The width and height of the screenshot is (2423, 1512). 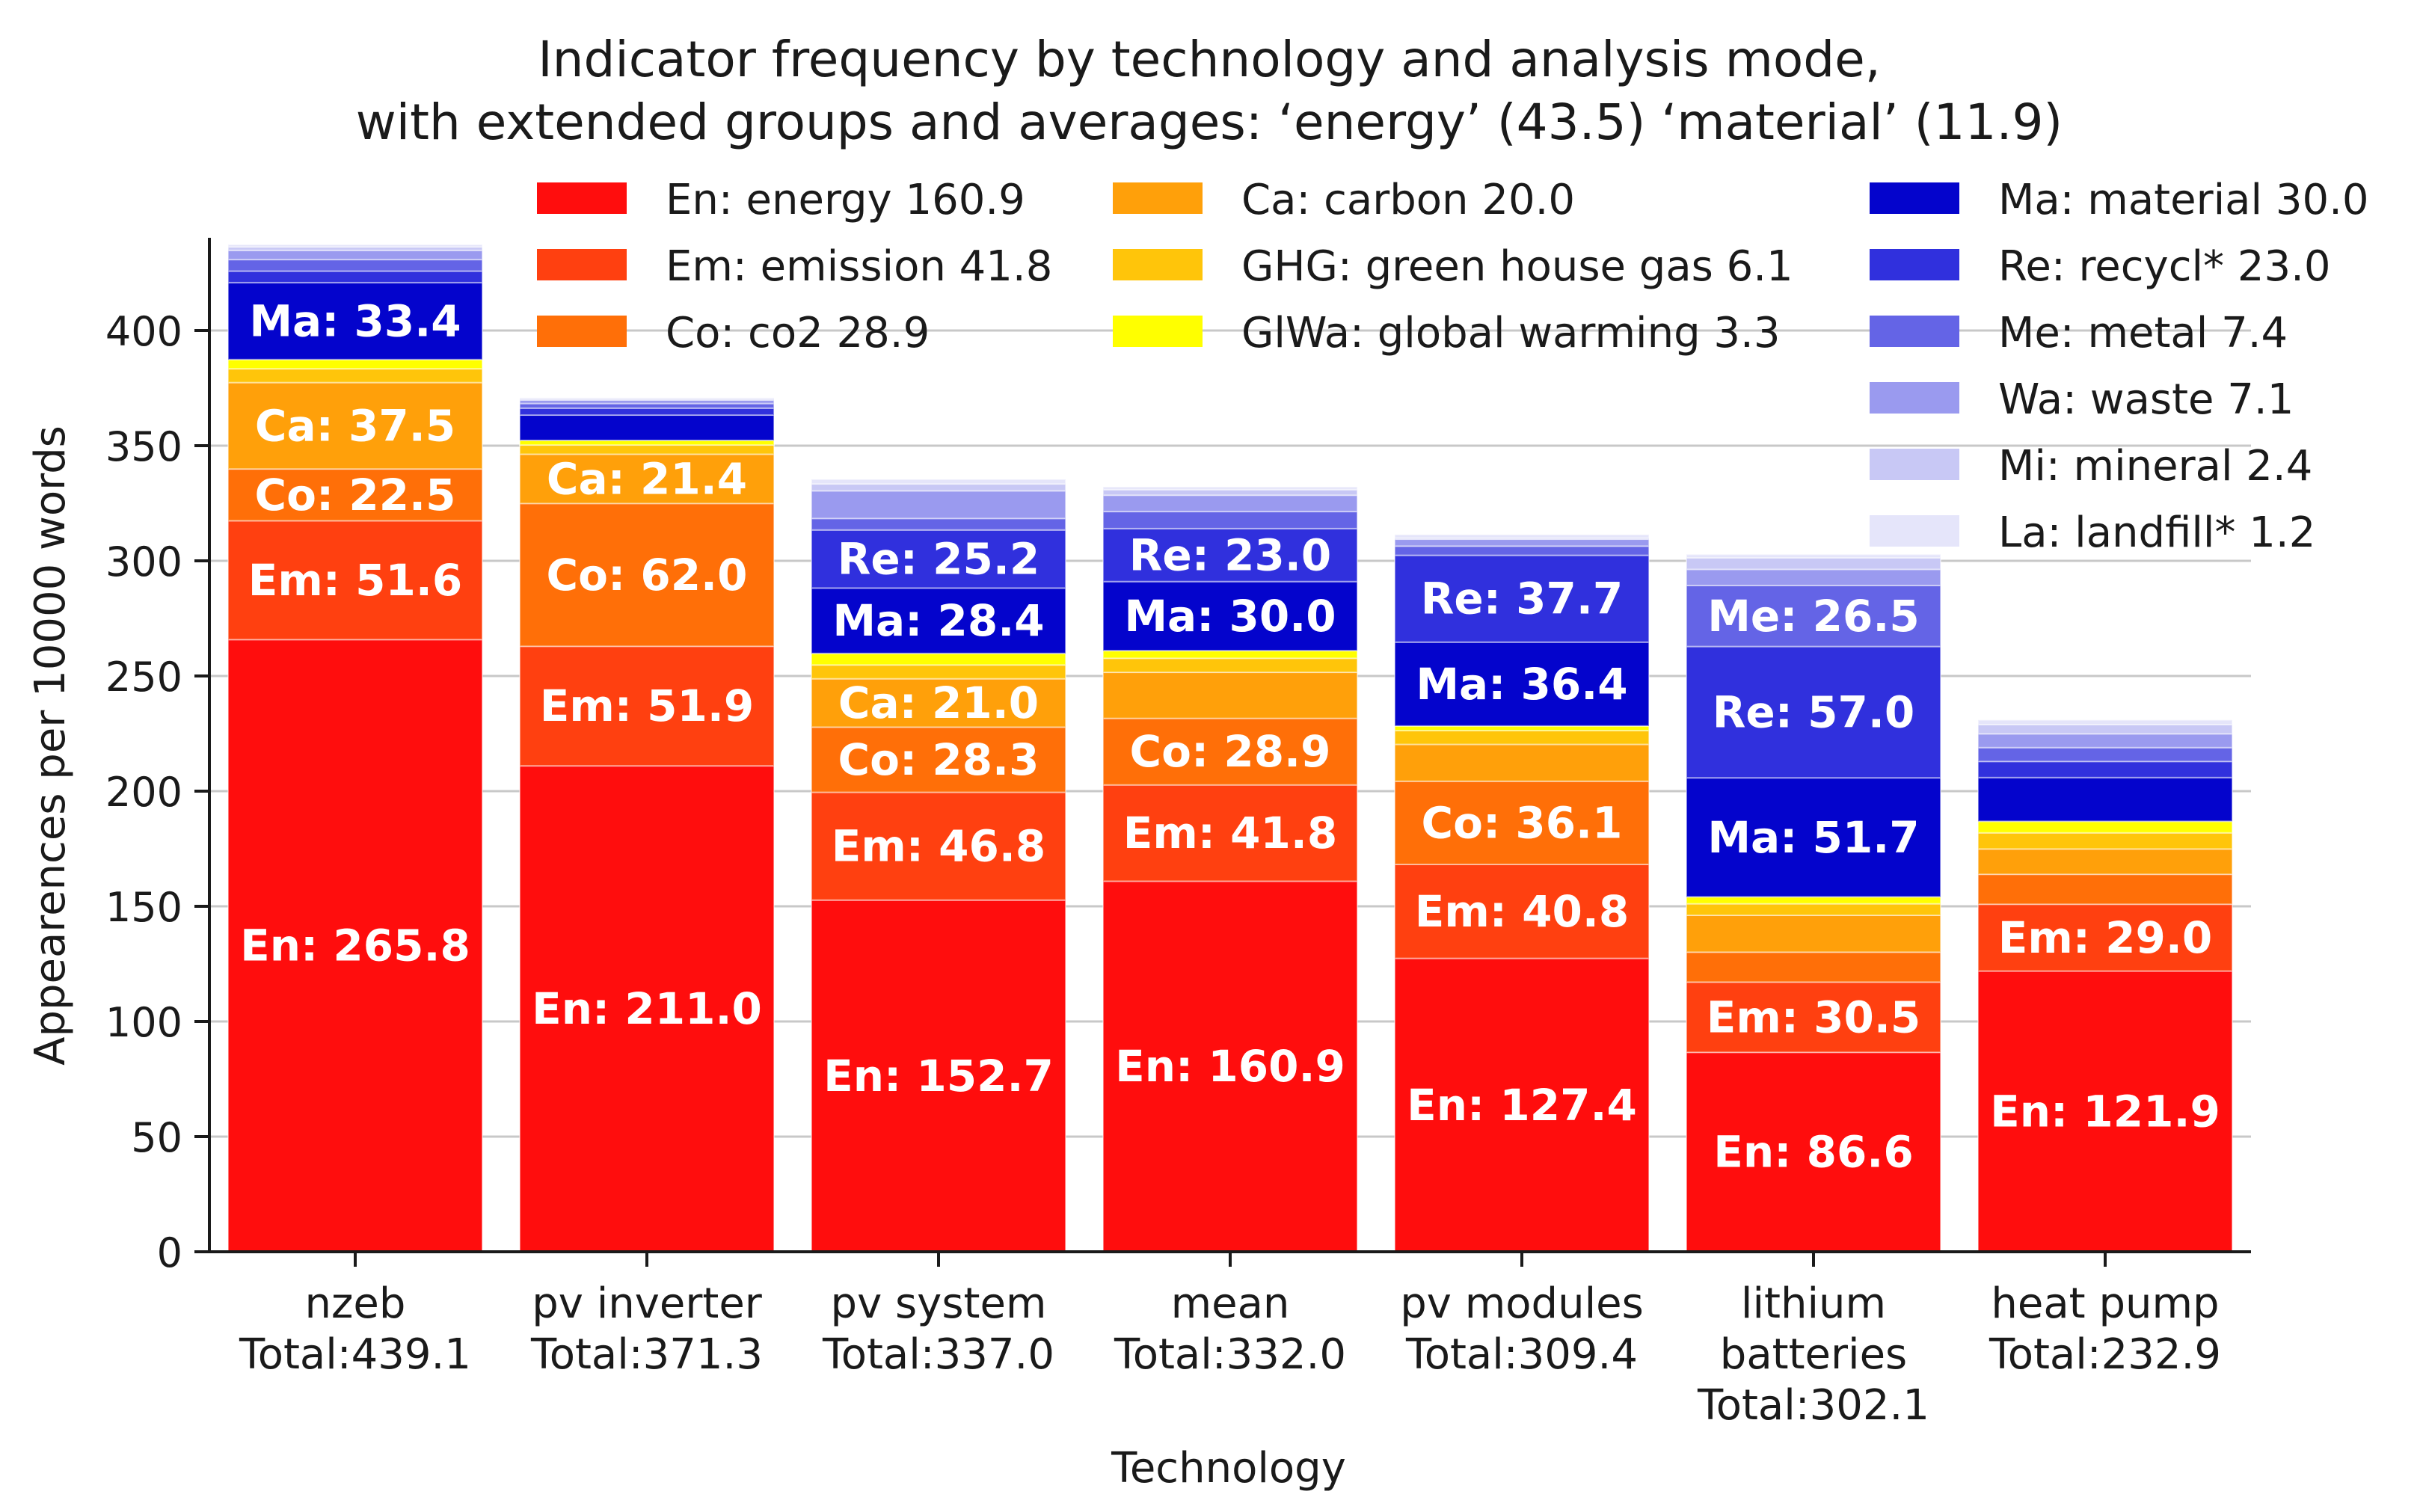 What do you see at coordinates (2156, 532) in the screenshot?
I see `legend-label: La: landfill* 1.2` at bounding box center [2156, 532].